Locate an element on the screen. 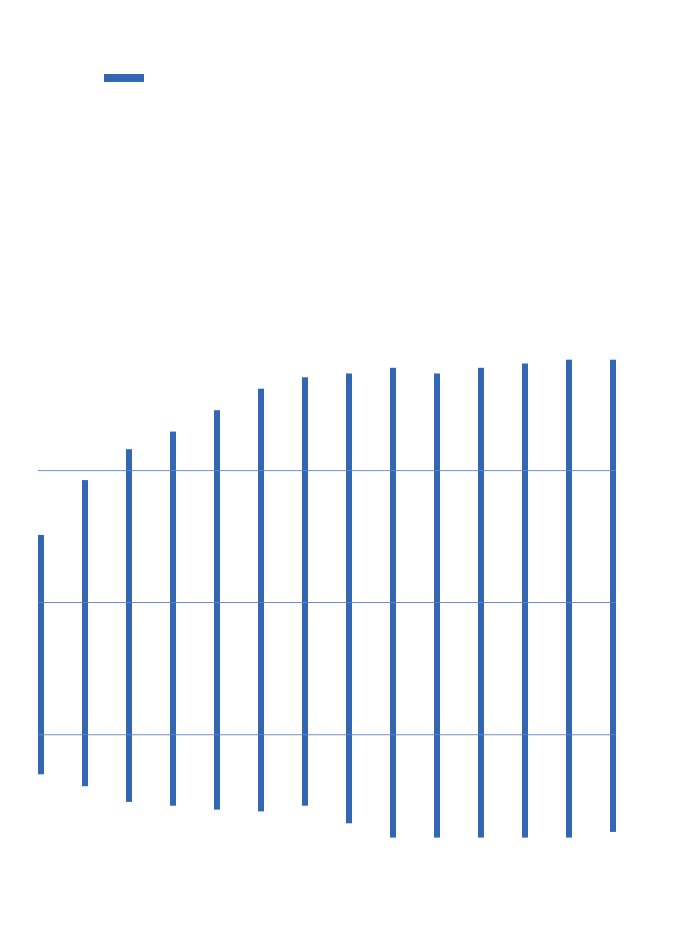 The width and height of the screenshot is (700, 936). legend-swatch is located at coordinates (124, 78).